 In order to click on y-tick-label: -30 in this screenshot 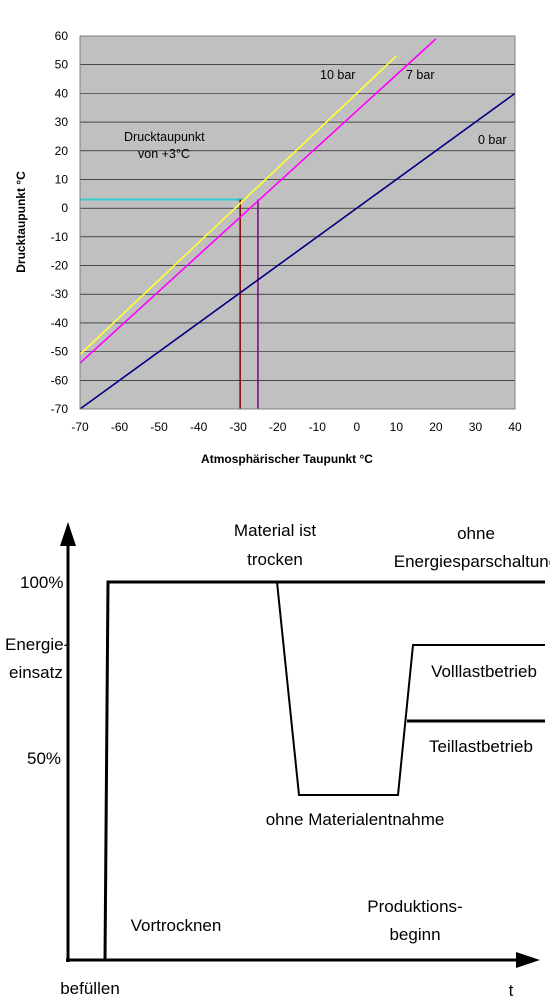, I will do `click(60, 294)`.